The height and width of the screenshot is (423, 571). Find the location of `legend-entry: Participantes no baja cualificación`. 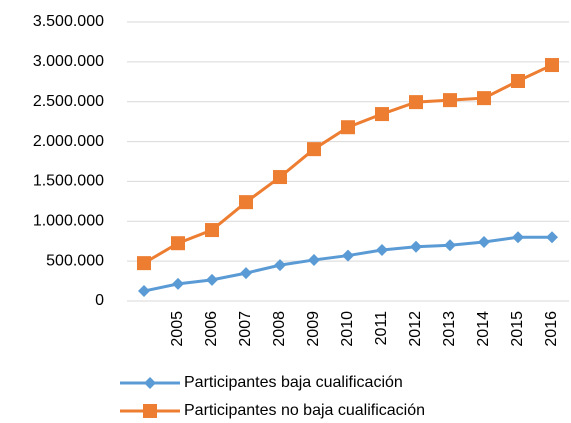

legend-entry: Participantes no baja cualificación is located at coordinates (272, 410).